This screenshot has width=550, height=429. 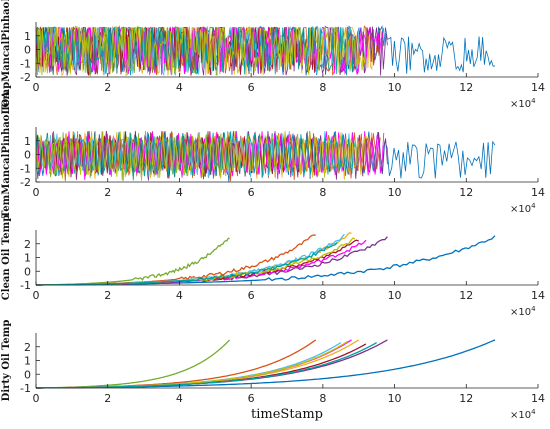 I want to click on y-axis-label: TemMancalPinhaoLOA, so click(x=6, y=154).